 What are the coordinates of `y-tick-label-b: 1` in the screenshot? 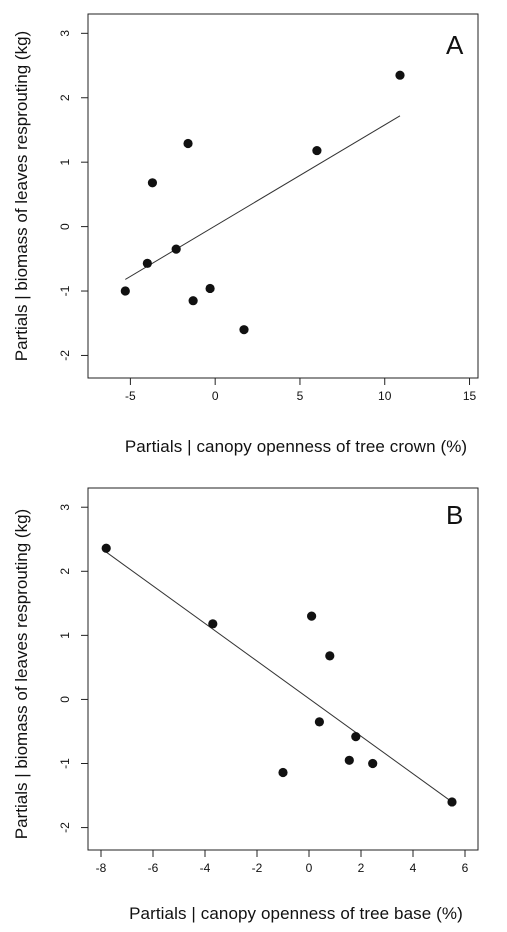 It's located at (65, 635).